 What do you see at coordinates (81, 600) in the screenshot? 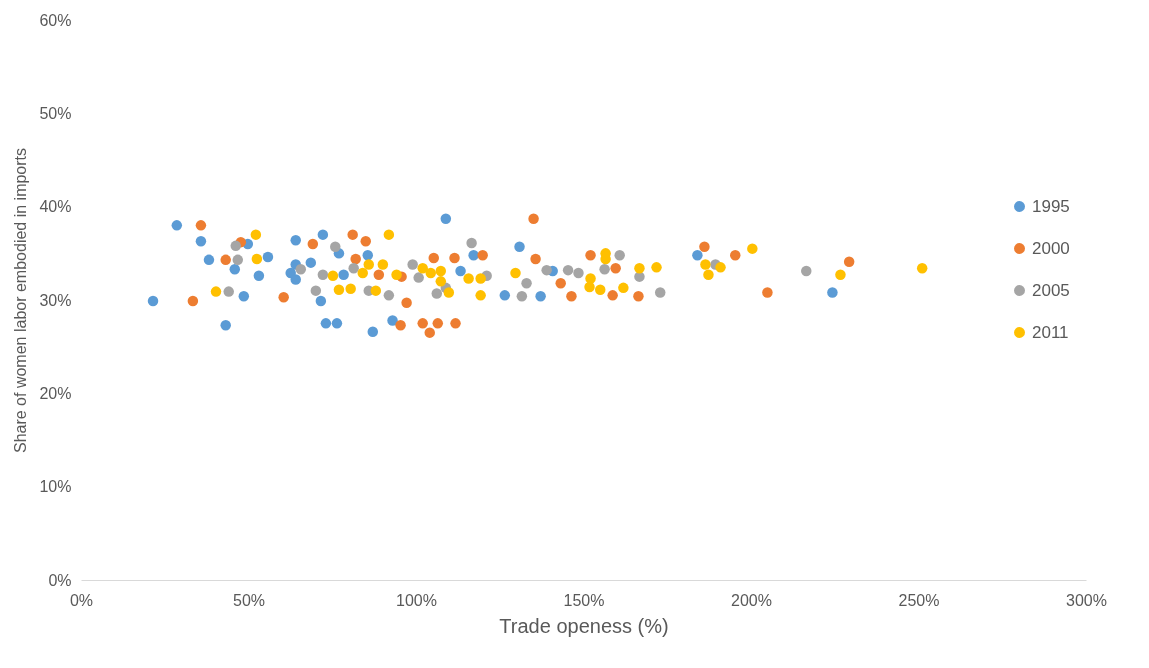
I see `x-tick-label: 0%` at bounding box center [81, 600].